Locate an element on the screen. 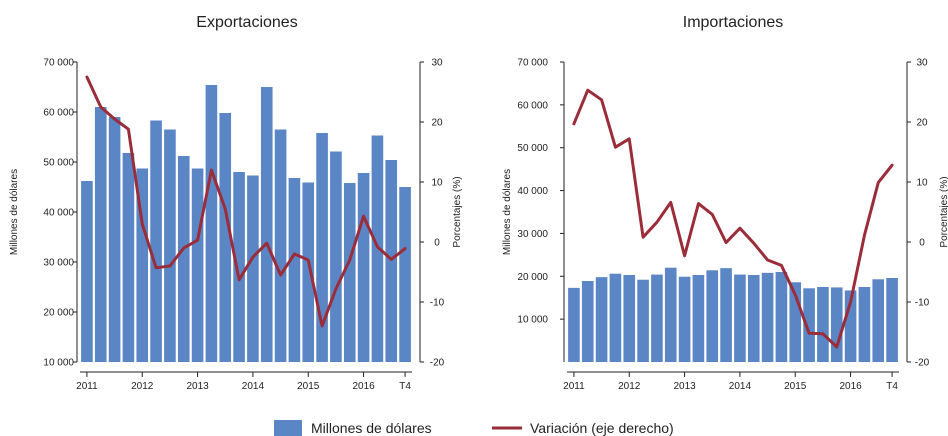 The height and width of the screenshot is (436, 948). chart-title: Exportaciones is located at coordinates (246, 22).